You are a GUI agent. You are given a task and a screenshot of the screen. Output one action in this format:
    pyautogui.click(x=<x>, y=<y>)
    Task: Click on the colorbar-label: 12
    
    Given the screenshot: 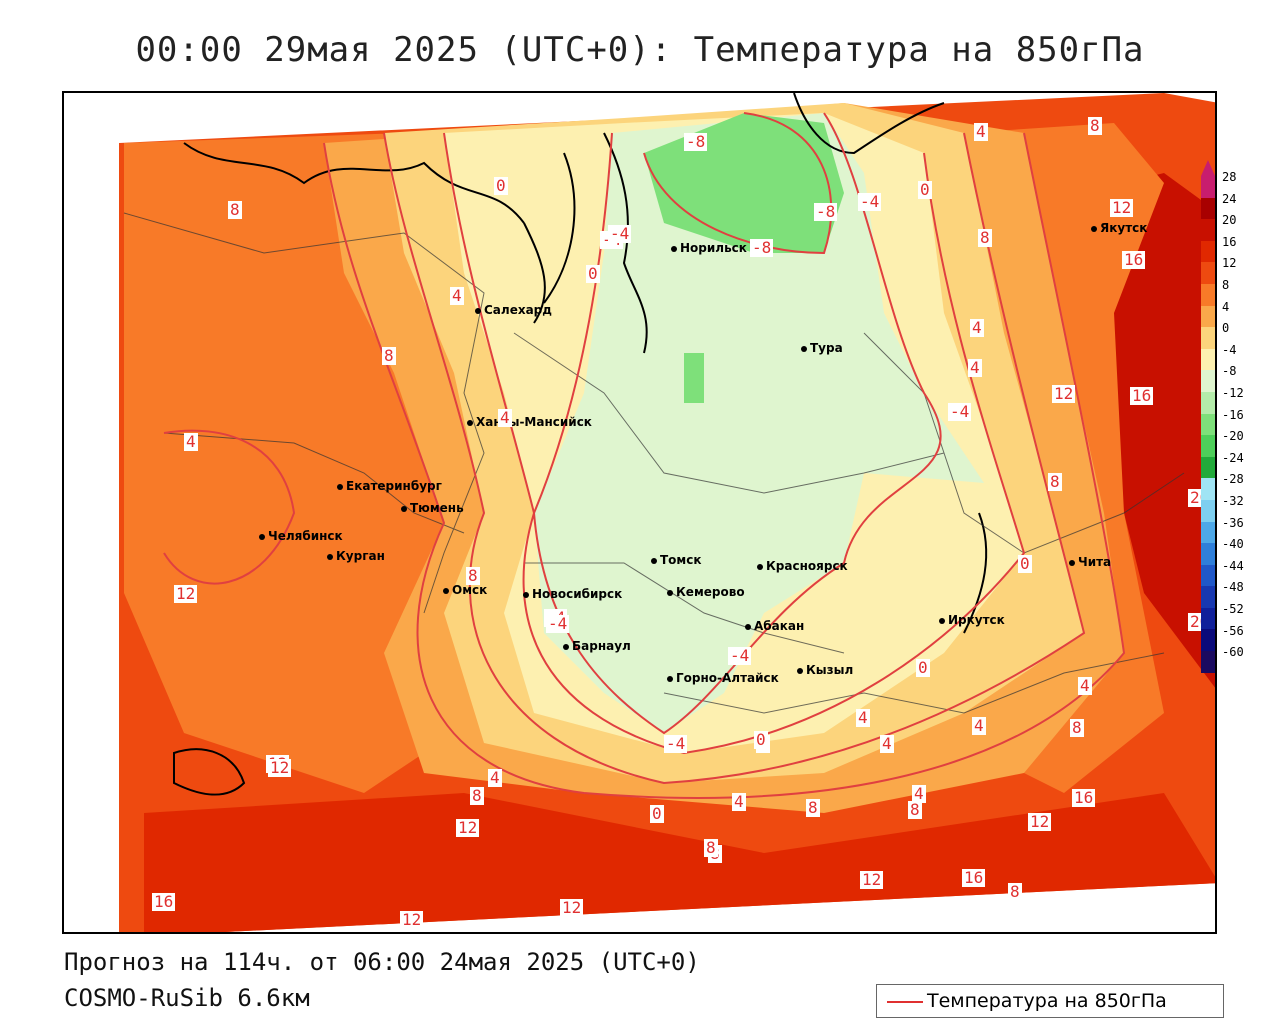 What is the action you would take?
    pyautogui.click(x=1229, y=263)
    